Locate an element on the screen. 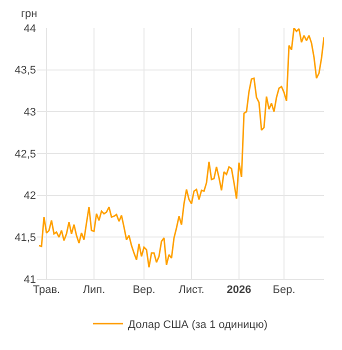  y-tick-label: 41,5 is located at coordinates (25, 238).